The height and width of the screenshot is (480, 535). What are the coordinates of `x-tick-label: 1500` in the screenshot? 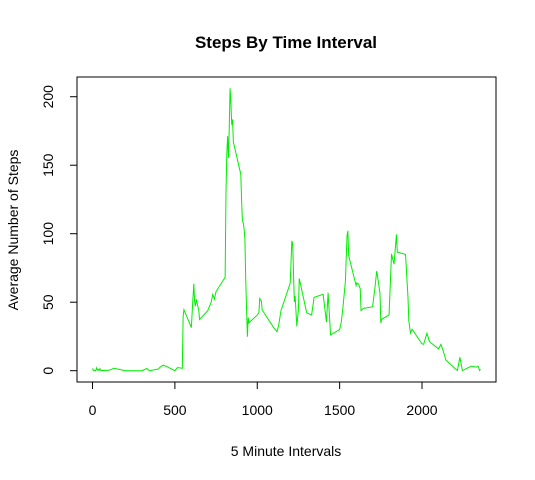 It's located at (339, 410).